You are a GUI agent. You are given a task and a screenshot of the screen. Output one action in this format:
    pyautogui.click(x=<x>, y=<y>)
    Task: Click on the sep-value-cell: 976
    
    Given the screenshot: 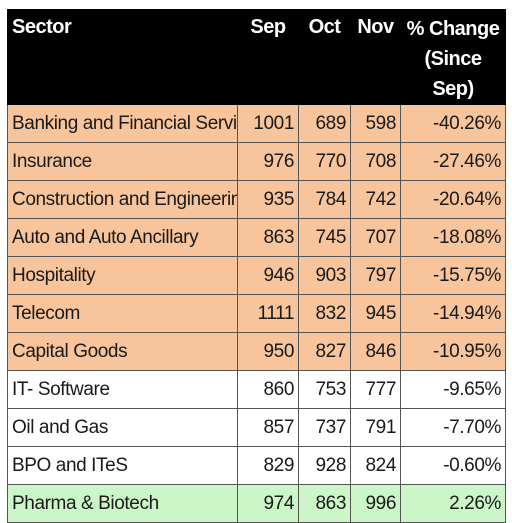 What is the action you would take?
    pyautogui.click(x=268, y=161)
    